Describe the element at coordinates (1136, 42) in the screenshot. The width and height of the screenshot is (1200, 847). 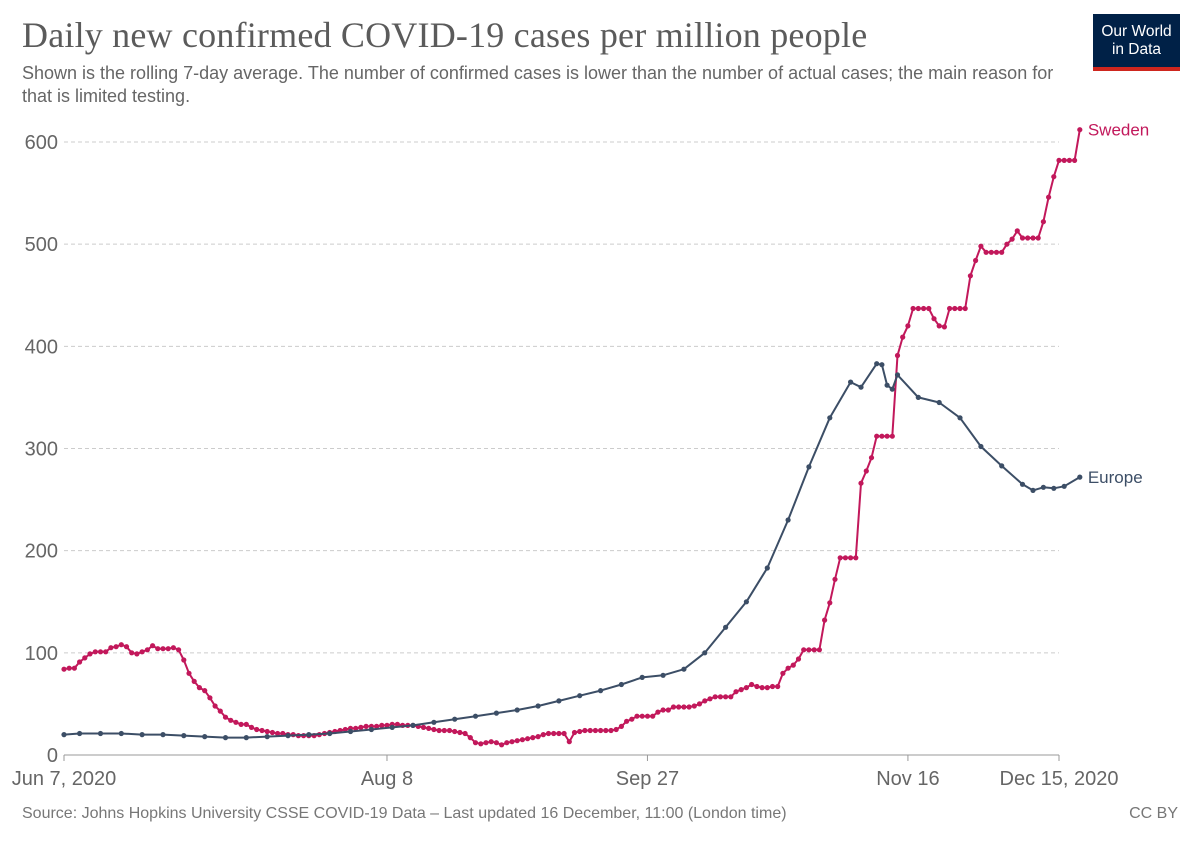
I see `owid-logo: Our World in Data` at that location.